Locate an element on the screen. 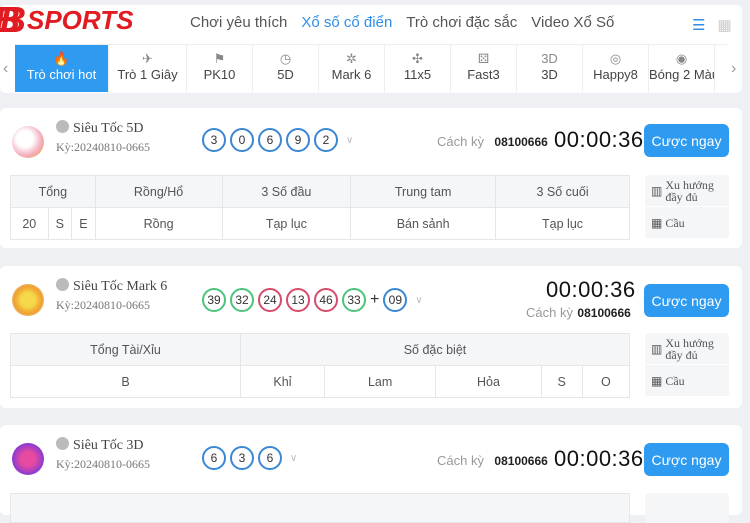 This screenshot has width=750, height=523. result-ball: 39 is located at coordinates (214, 300).